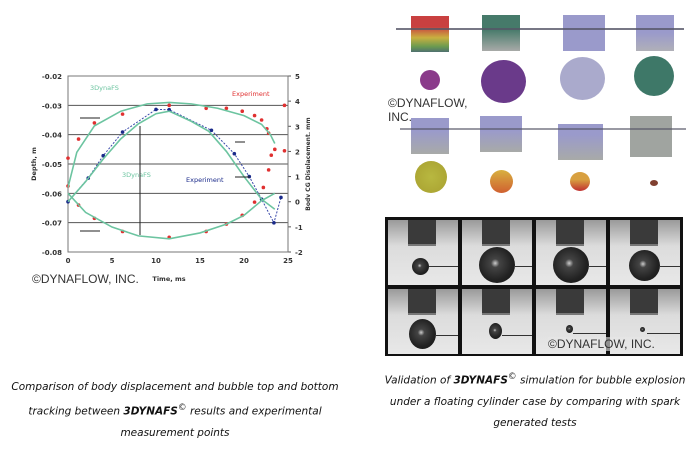  Describe the element at coordinates (68, 261) in the screenshot. I see `x-tick-label: 0` at that location.